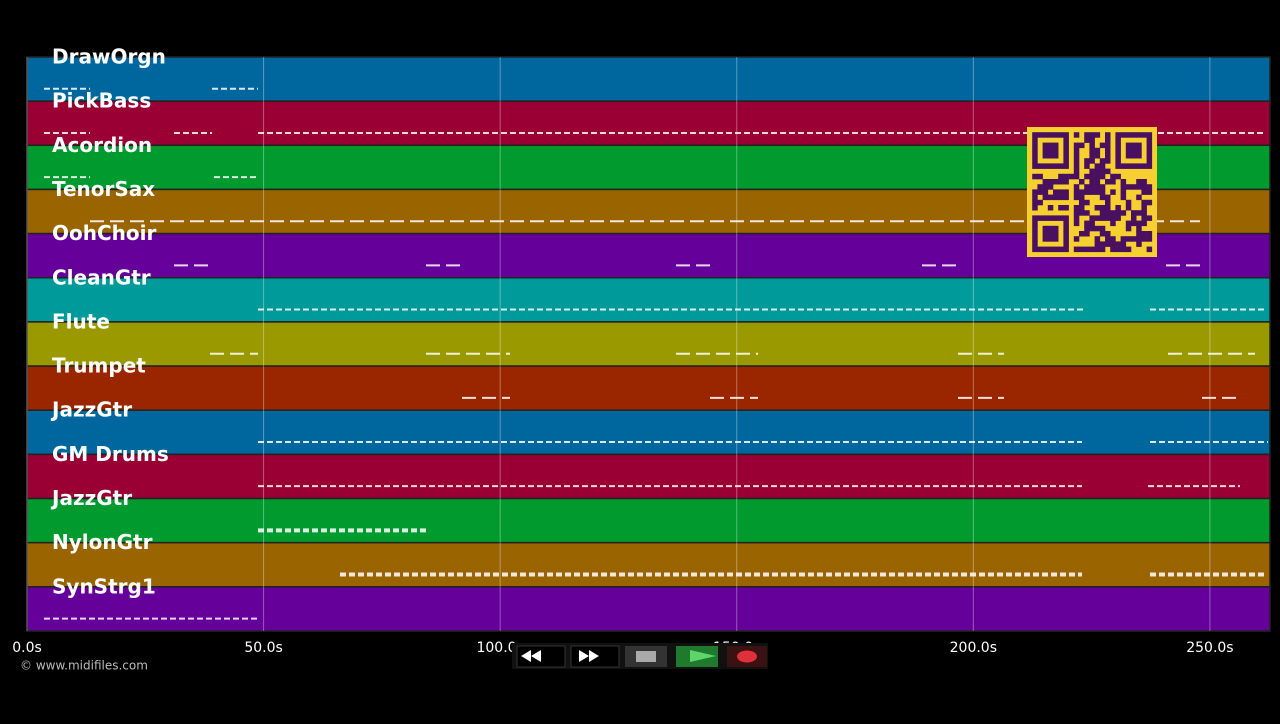  I want to click on record-button, so click(747, 656).